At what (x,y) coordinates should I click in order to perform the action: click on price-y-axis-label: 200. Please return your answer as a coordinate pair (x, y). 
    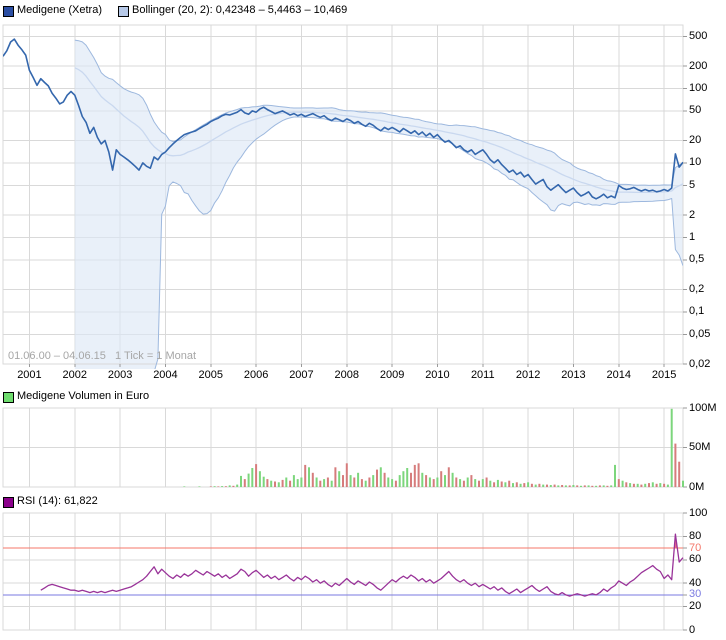
    Looking at the image, I should click on (698, 65).